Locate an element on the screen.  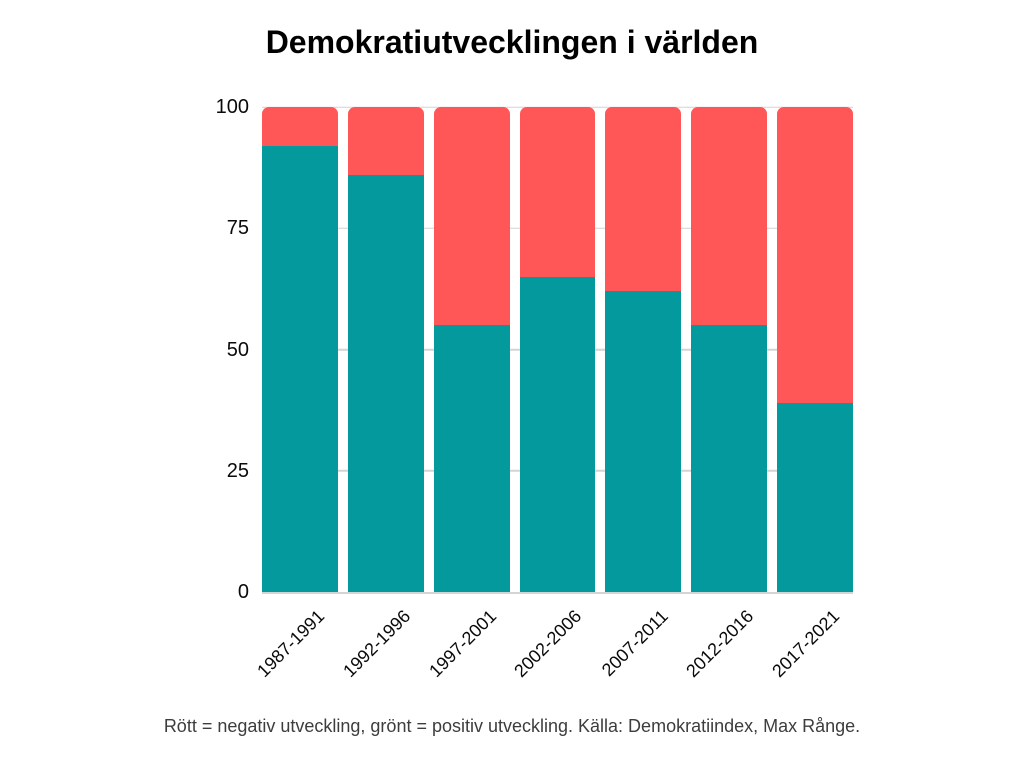
bar-1992-1996 is located at coordinates (385, 349).